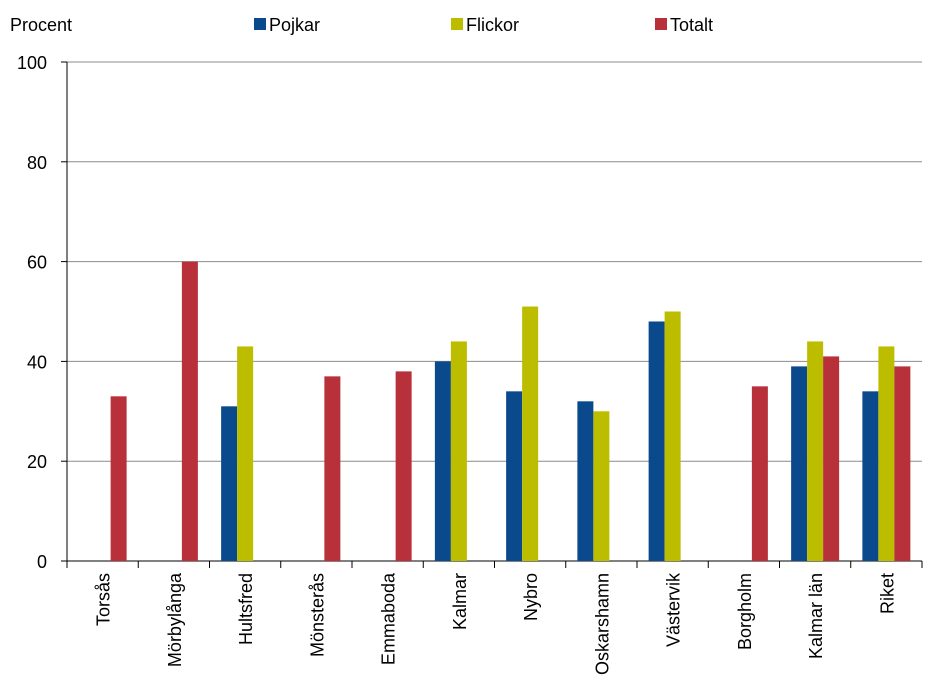  Describe the element at coordinates (37, 163) in the screenshot. I see `y-tick-label: 80` at that location.